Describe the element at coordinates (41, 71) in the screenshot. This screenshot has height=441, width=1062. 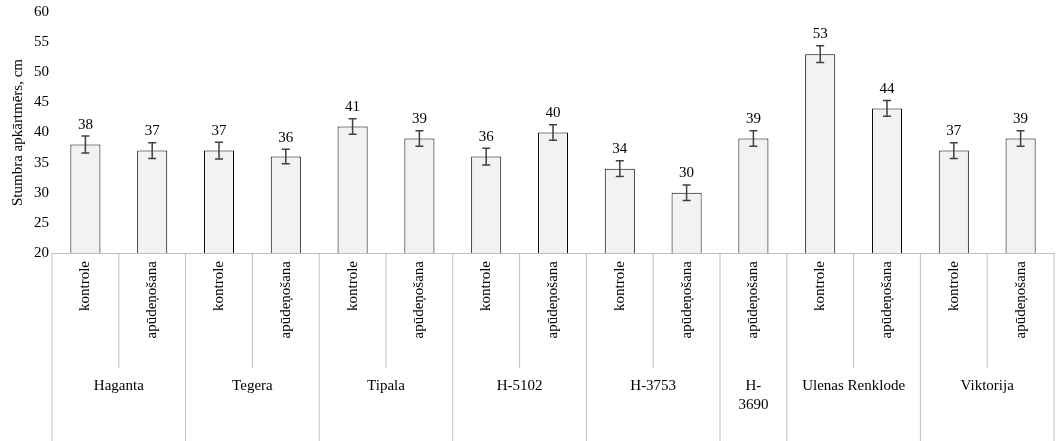
I see `y-tick-label: 50` at that location.